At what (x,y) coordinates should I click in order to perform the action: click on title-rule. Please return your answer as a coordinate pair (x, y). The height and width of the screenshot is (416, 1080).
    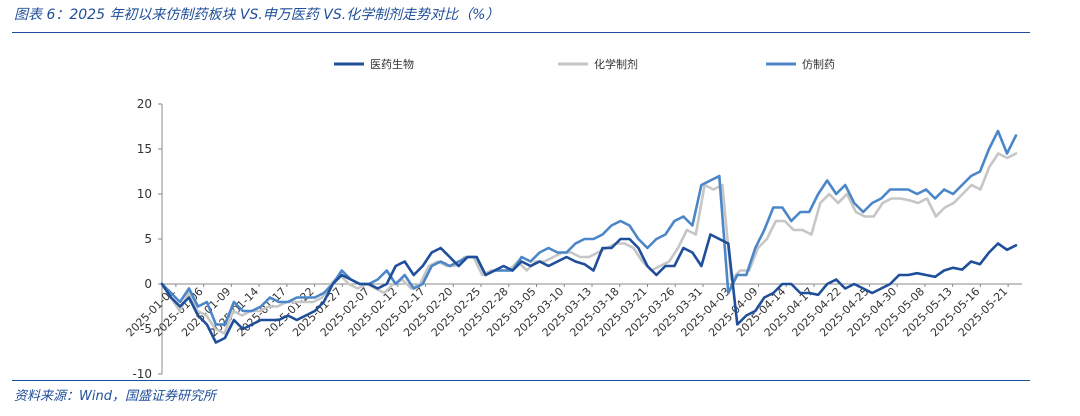
    Looking at the image, I should click on (521, 32).